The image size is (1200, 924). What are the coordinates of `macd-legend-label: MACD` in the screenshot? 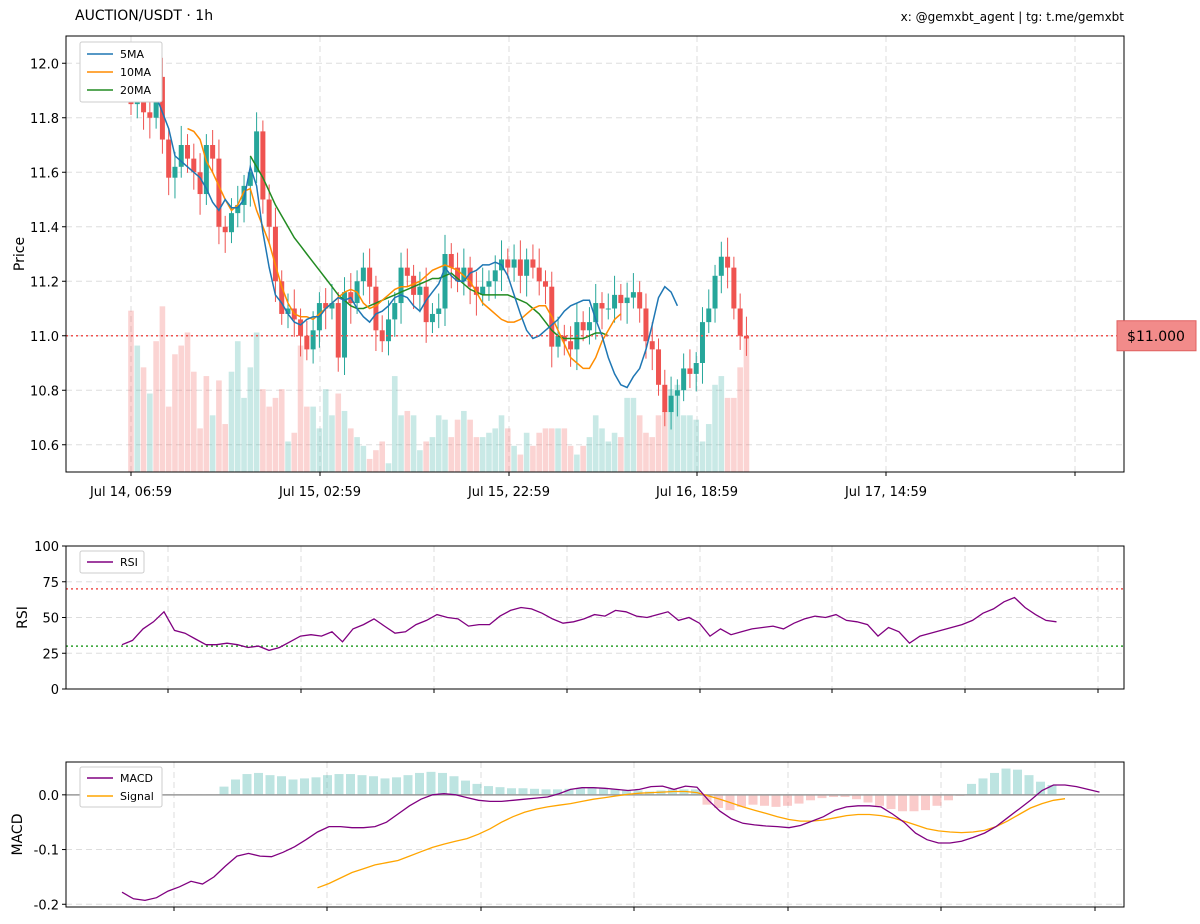 It's located at (136, 778).